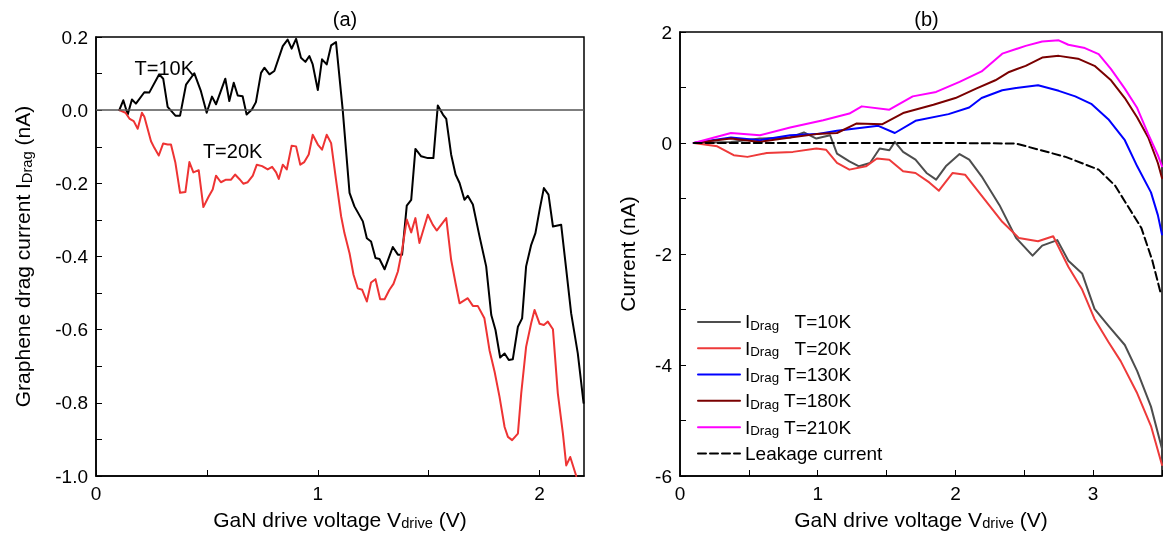 The image size is (1165, 555). What do you see at coordinates (74, 110) in the screenshot?
I see `y-tick-label: 0.0` at bounding box center [74, 110].